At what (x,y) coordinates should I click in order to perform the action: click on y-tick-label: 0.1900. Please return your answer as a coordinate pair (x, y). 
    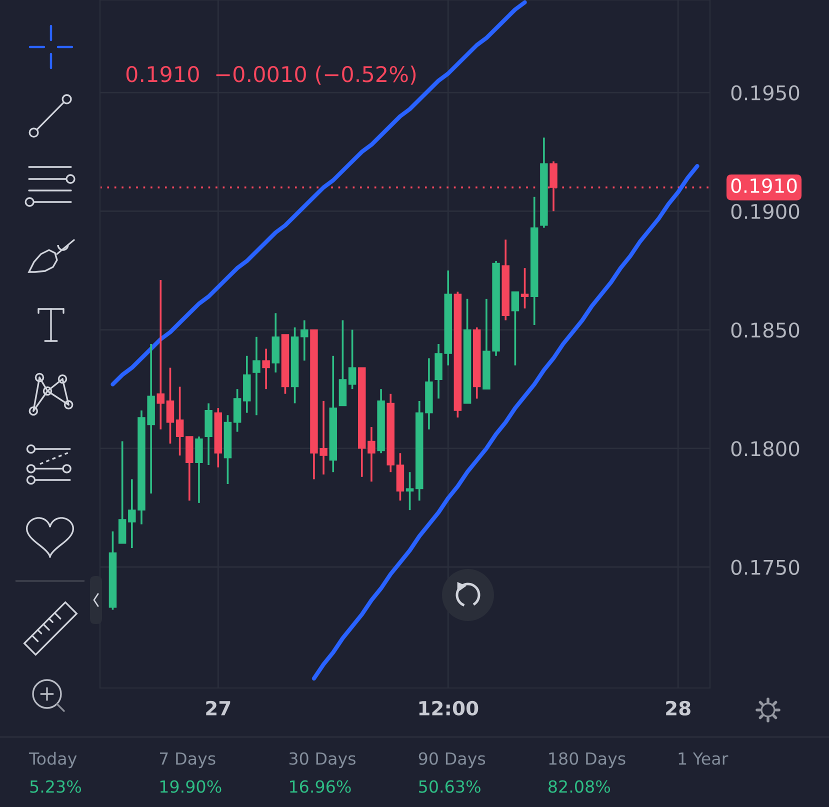
    Looking at the image, I should click on (765, 212).